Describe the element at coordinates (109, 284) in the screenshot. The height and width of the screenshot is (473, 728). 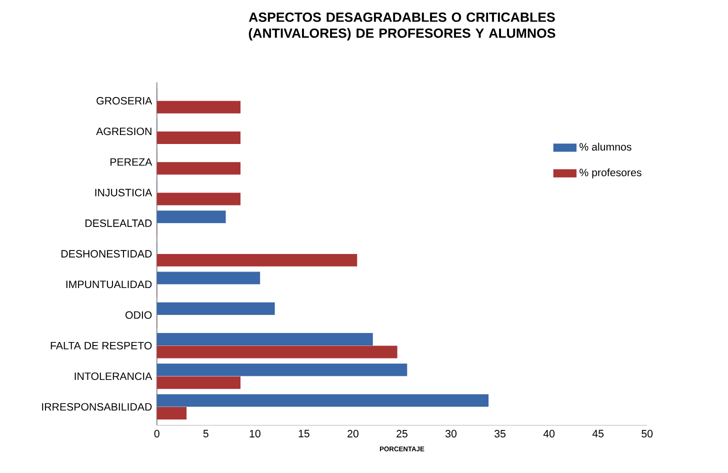
I see `y-tick-label: IMPUNTUALIDAD` at that location.